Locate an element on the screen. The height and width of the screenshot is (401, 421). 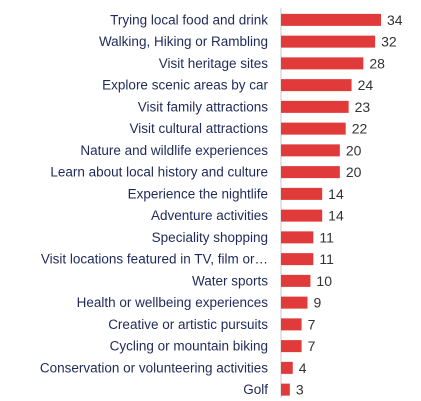
value-label-0: 34 is located at coordinates (395, 20).